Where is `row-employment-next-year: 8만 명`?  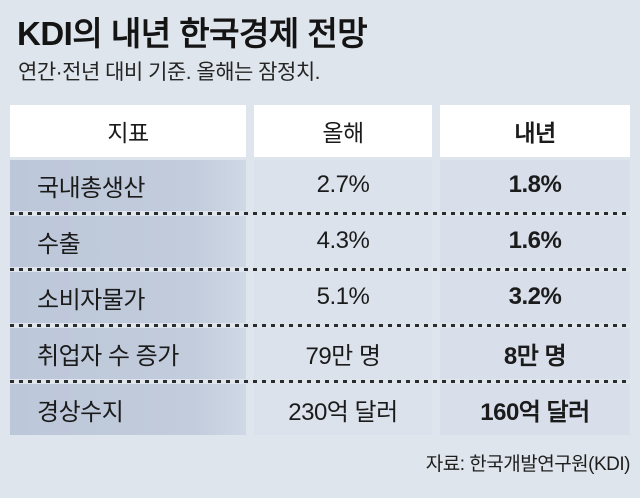
row-employment-next-year: 8만 명 is located at coordinates (535, 353).